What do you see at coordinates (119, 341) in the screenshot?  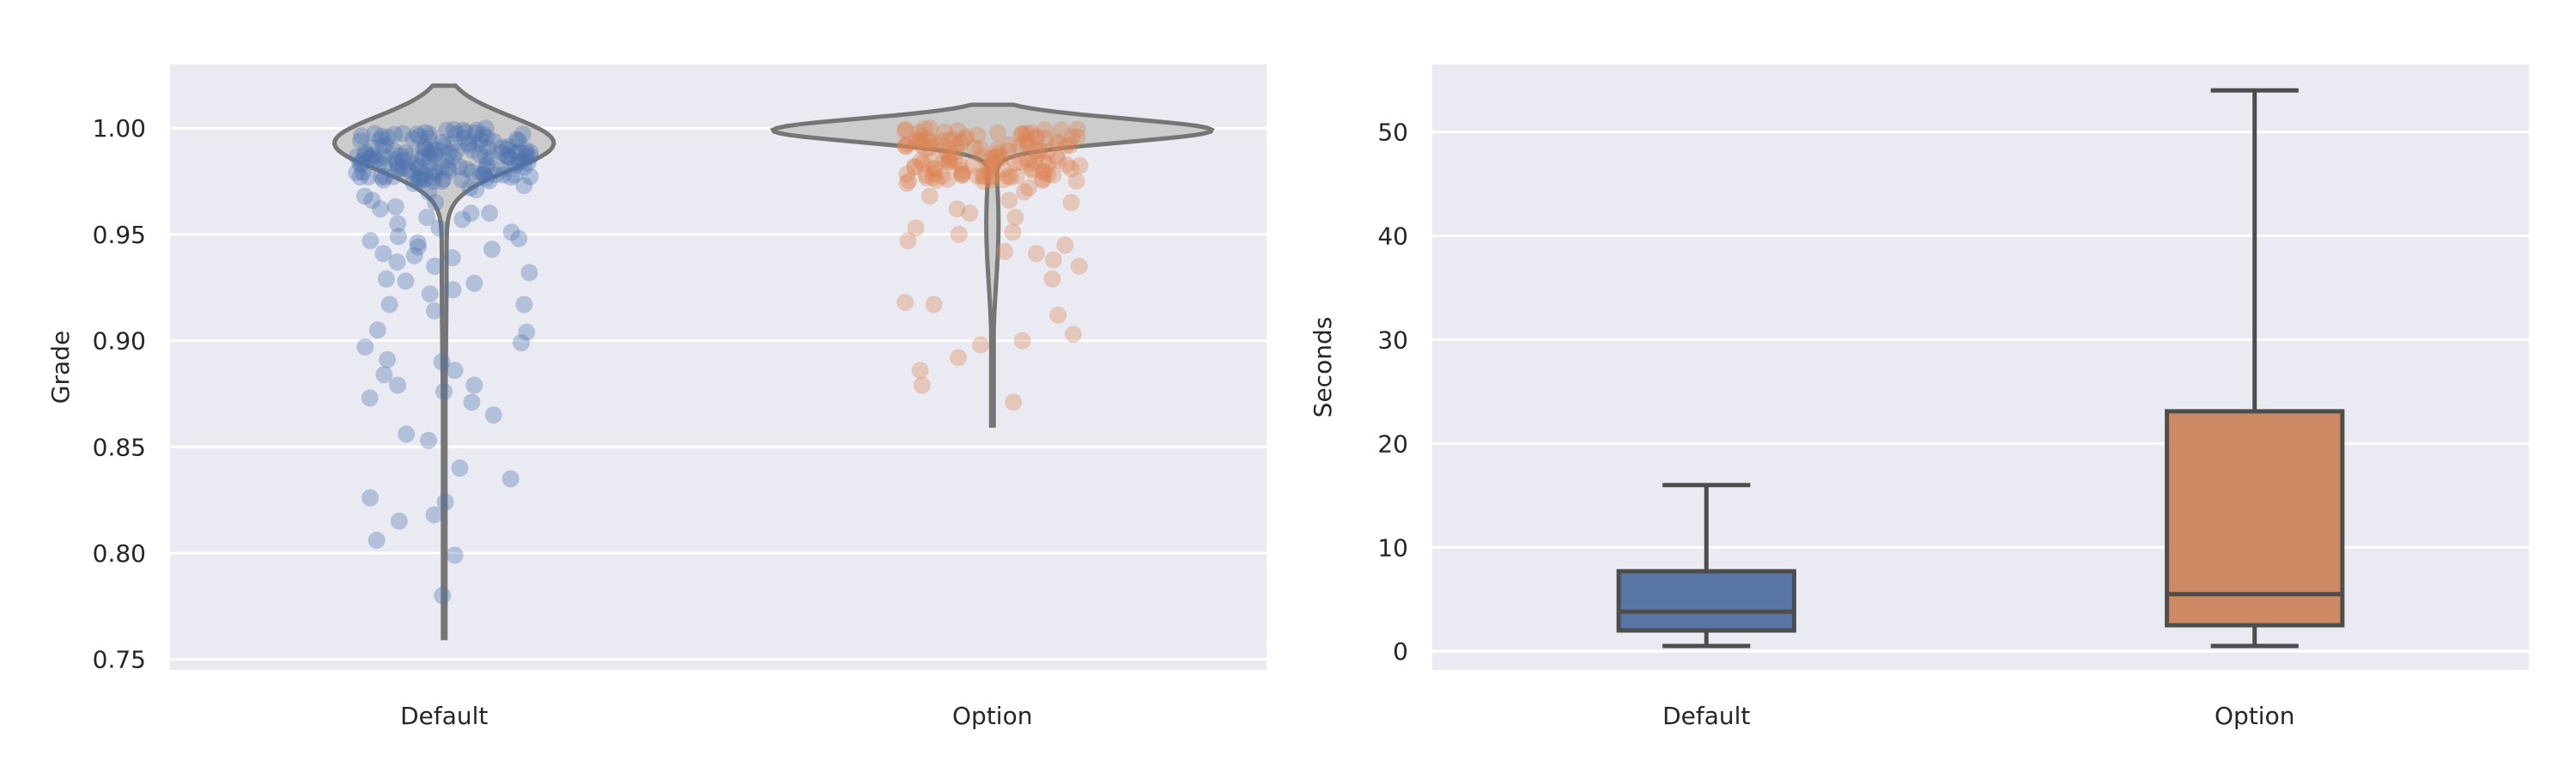 I see `violin-y-tick-label: 0.90` at bounding box center [119, 341].